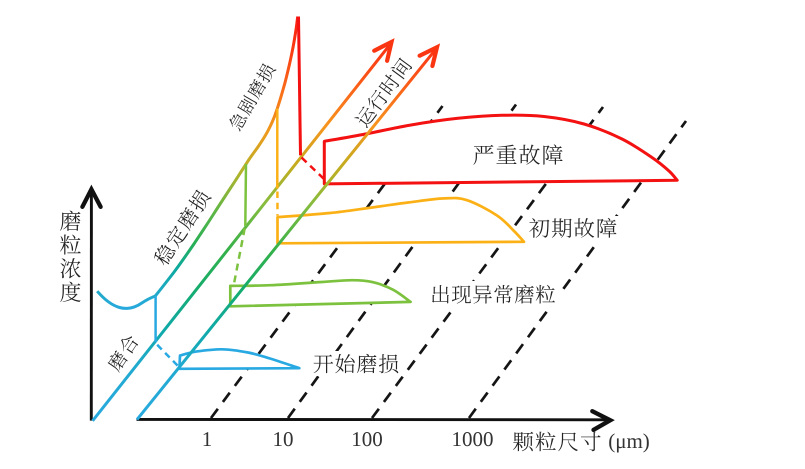 Image resolution: width=805 pixels, height=469 pixels. I want to click on svg-text: (μm), so click(629, 441).